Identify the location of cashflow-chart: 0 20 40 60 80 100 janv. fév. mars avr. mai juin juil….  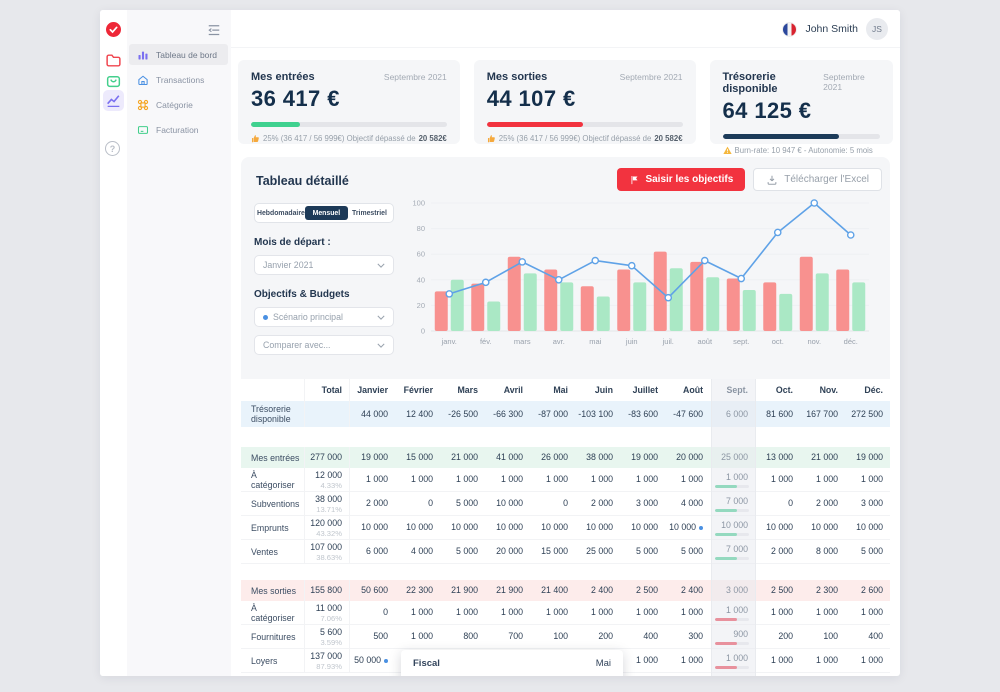
(643, 280).